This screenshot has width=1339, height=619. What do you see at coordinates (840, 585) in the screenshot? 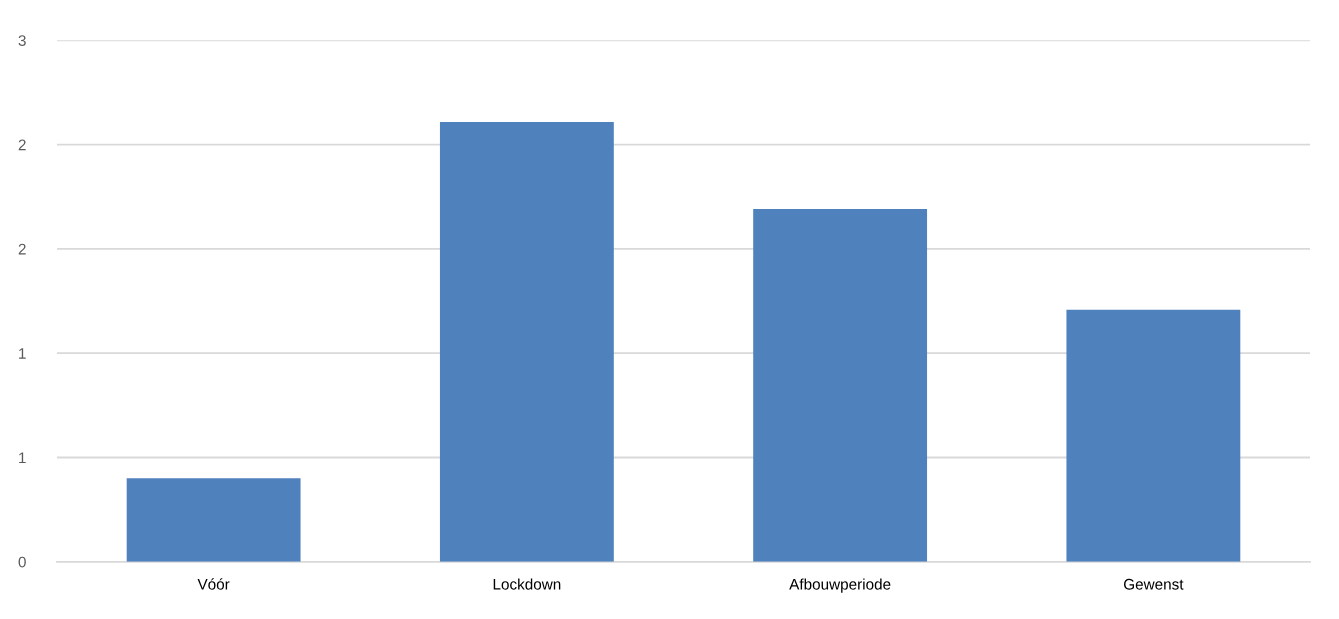
I see `x-tick-label: Afbouwperiode` at bounding box center [840, 585].